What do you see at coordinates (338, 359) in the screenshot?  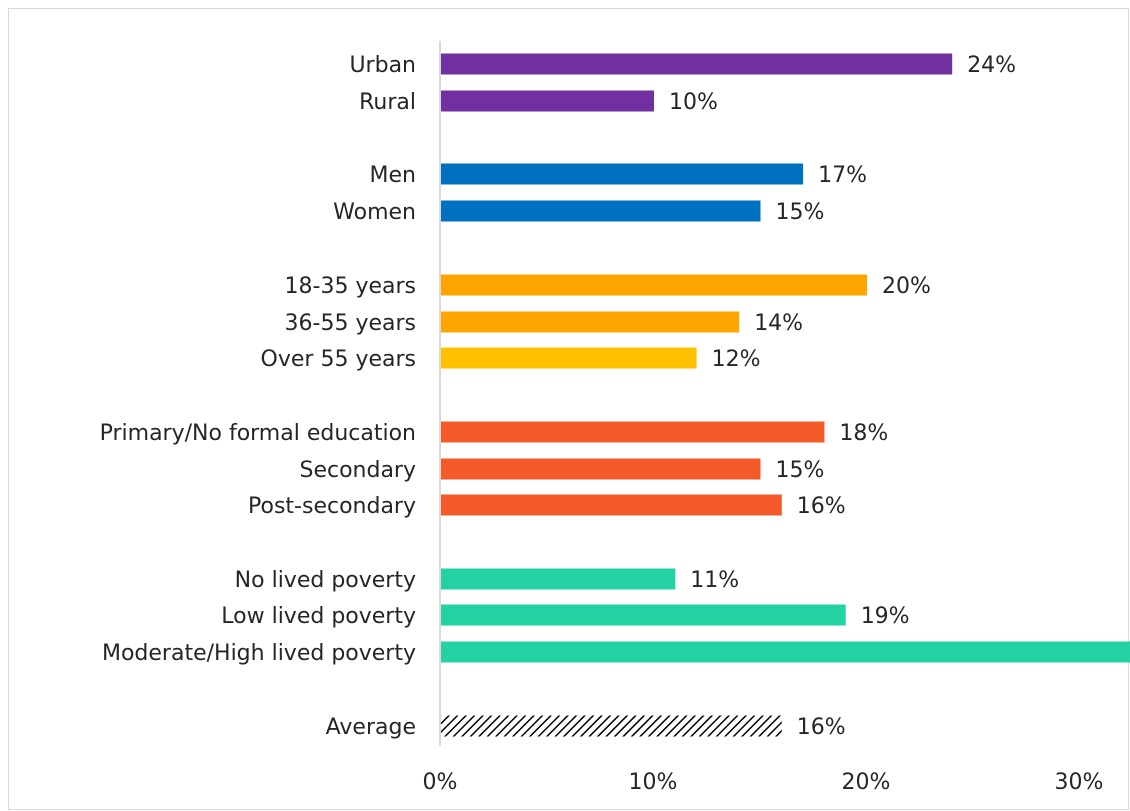 I see `category-label: Over 55 years` at bounding box center [338, 359].